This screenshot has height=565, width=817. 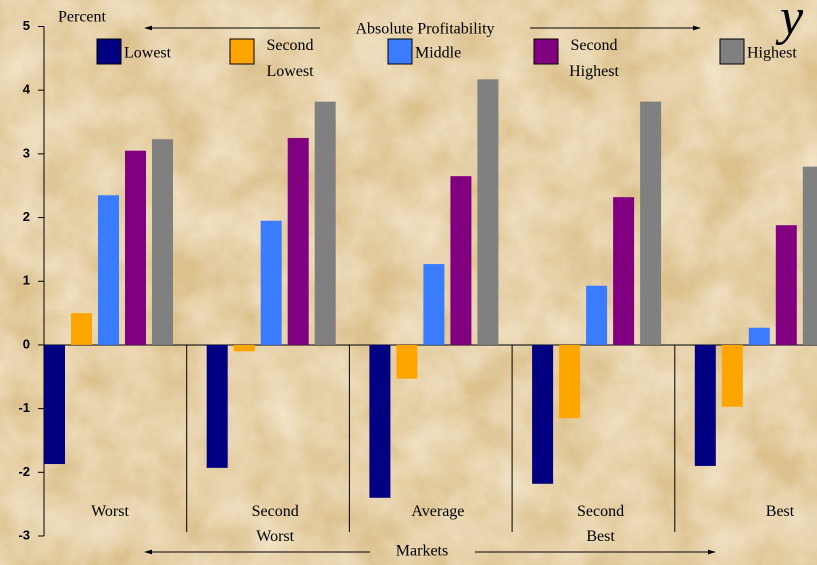 I want to click on y-tick-label: -1, so click(x=24, y=407).